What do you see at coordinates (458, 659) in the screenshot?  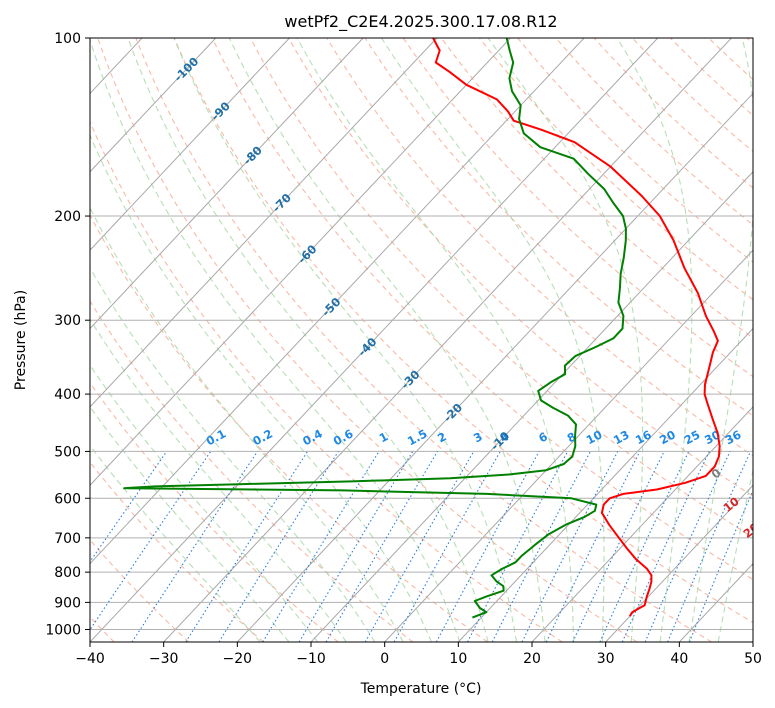 I see `x-tick-label: 10` at bounding box center [458, 659].